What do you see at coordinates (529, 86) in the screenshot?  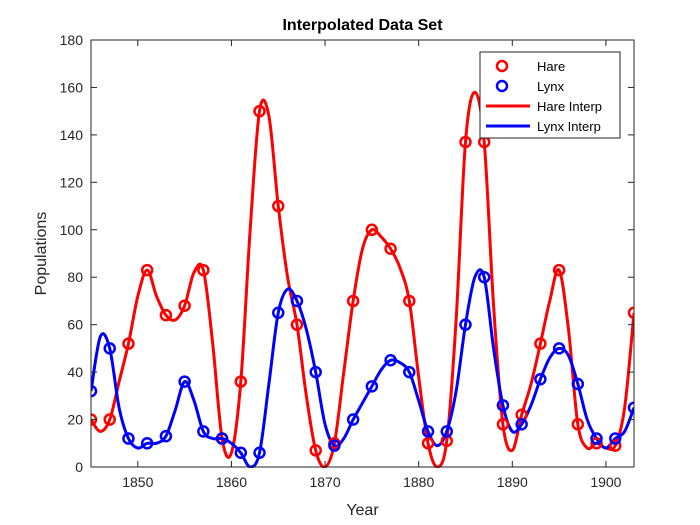 I see `legend-entry-lynx: Lynx` at bounding box center [529, 86].